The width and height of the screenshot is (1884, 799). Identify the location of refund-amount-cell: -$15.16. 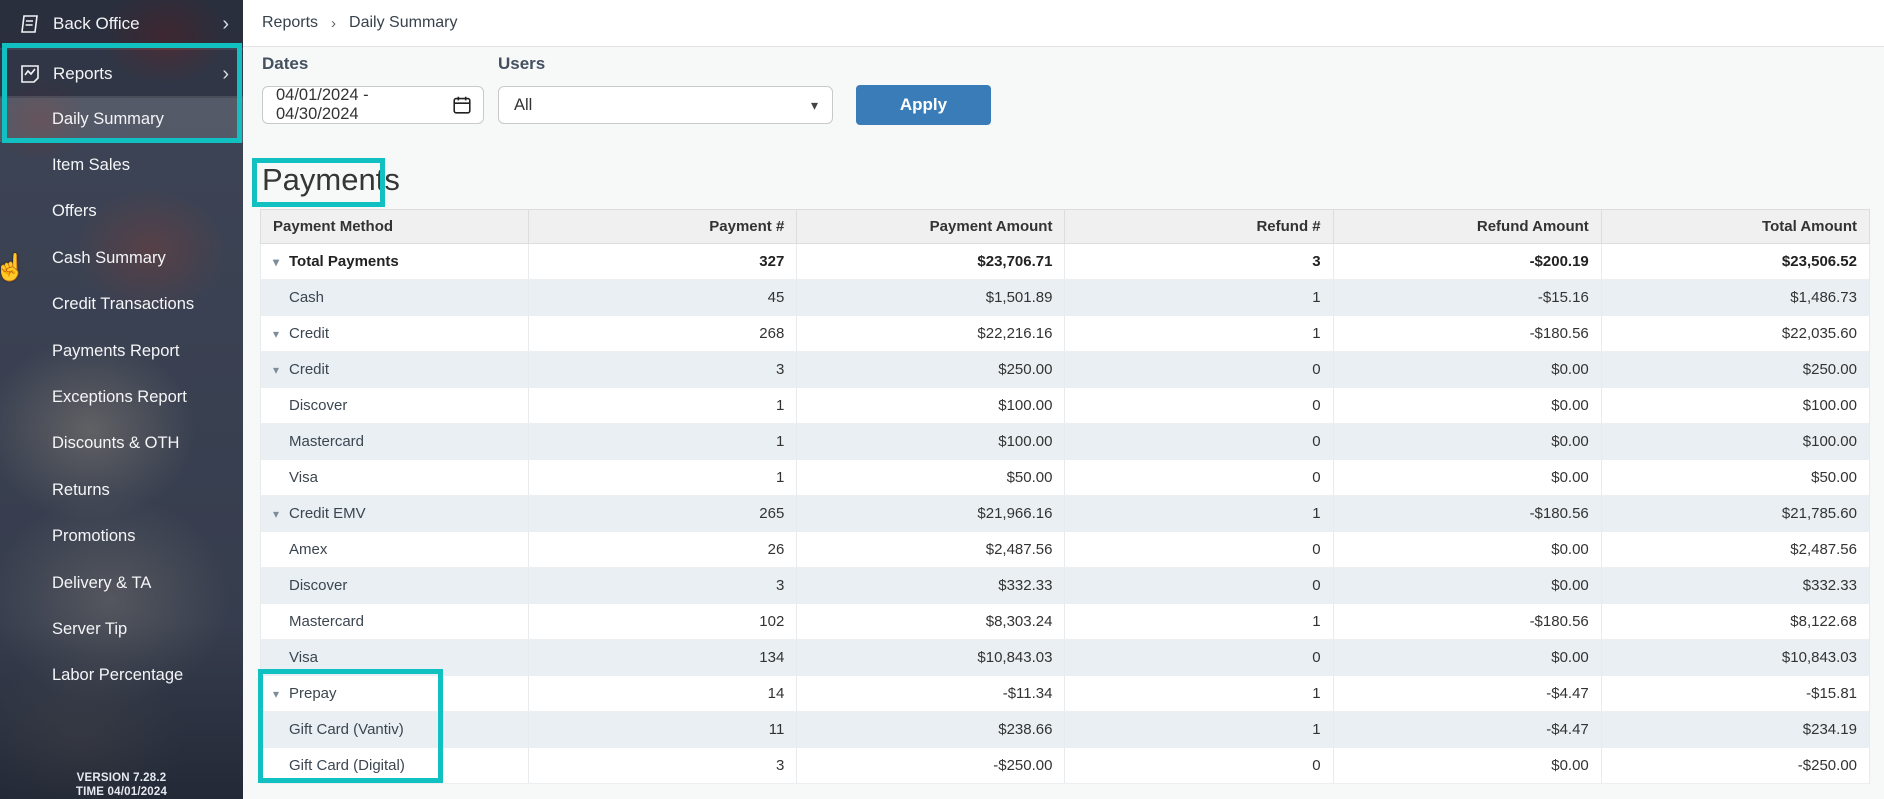
(1467, 297).